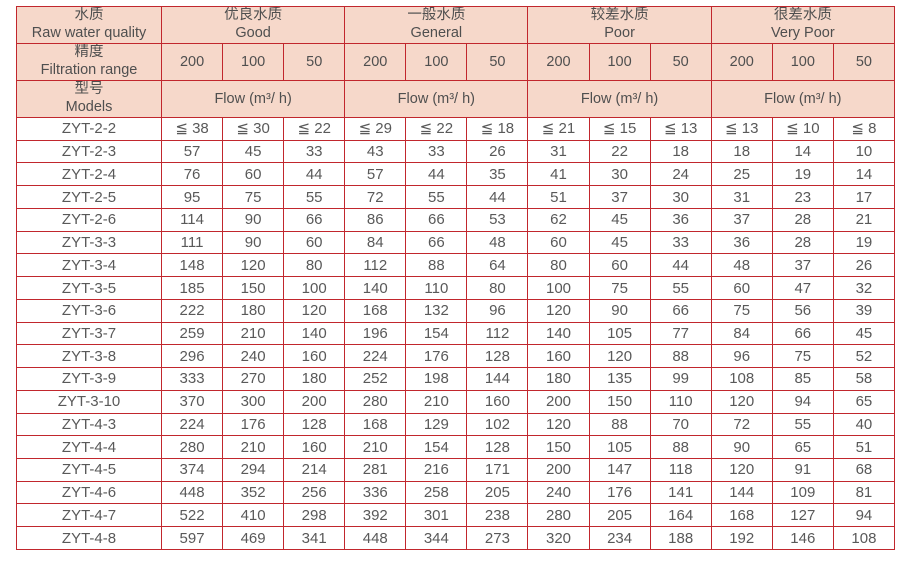  What do you see at coordinates (314, 492) in the screenshot?
I see `flow-value-cell: 256` at bounding box center [314, 492].